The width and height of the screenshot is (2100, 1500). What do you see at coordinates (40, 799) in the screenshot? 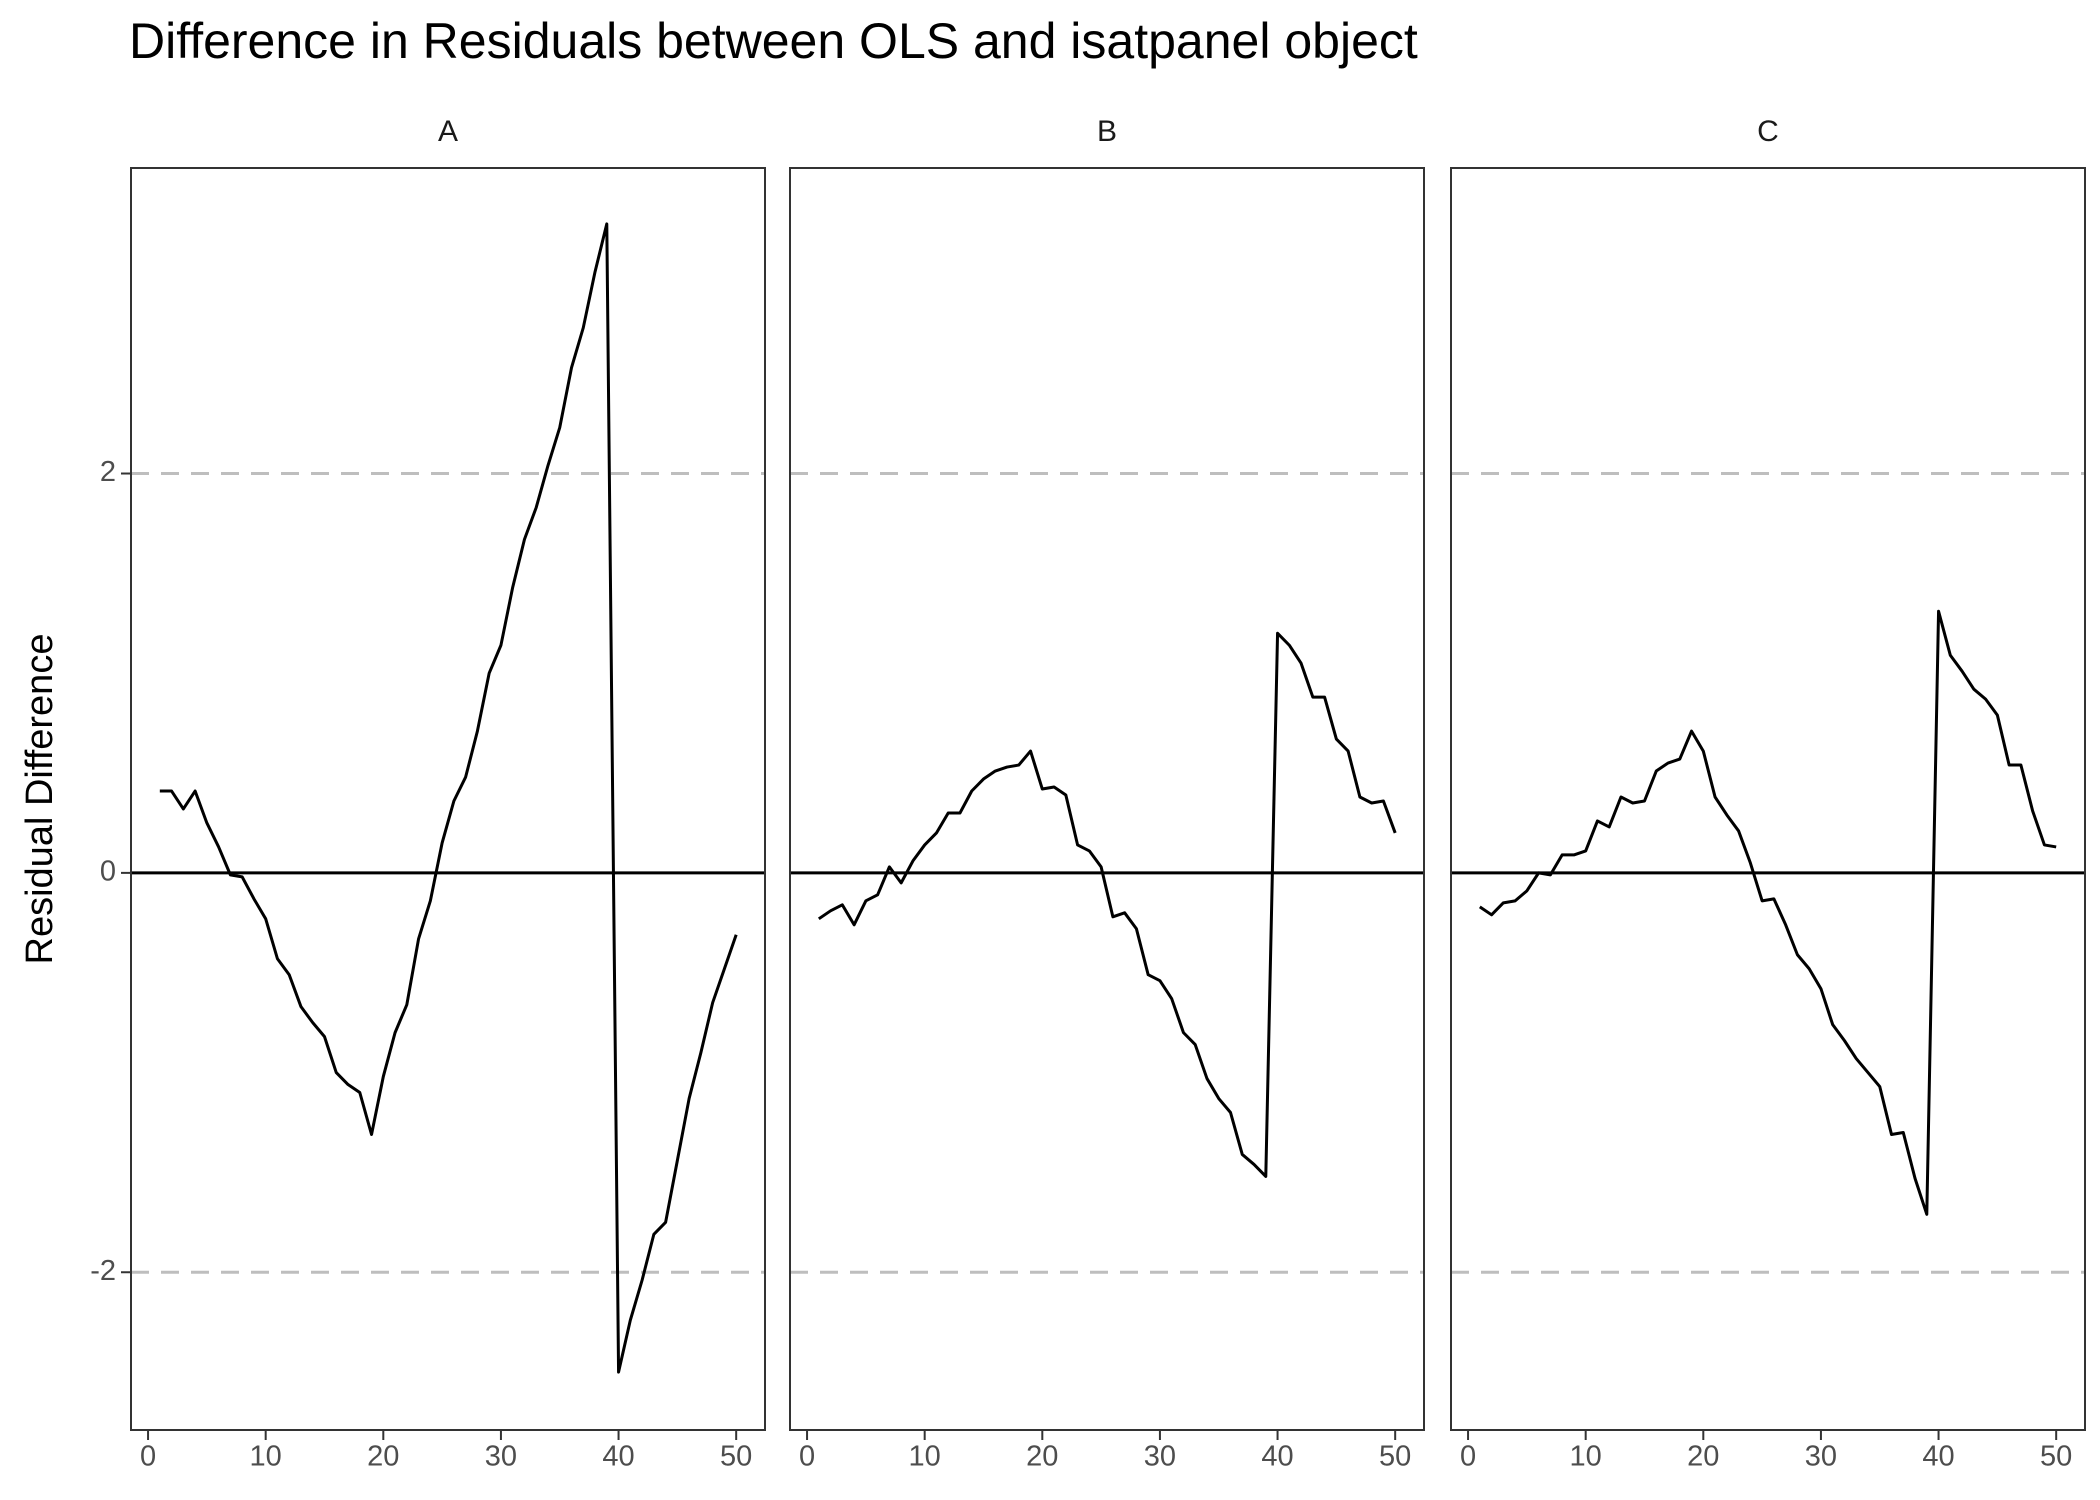
I see `y-axis-title: Residual Difference` at bounding box center [40, 799].